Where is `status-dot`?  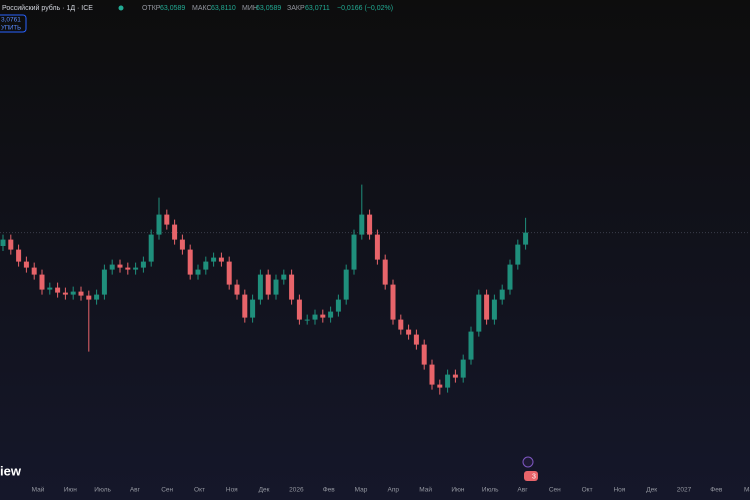 status-dot is located at coordinates (121, 8).